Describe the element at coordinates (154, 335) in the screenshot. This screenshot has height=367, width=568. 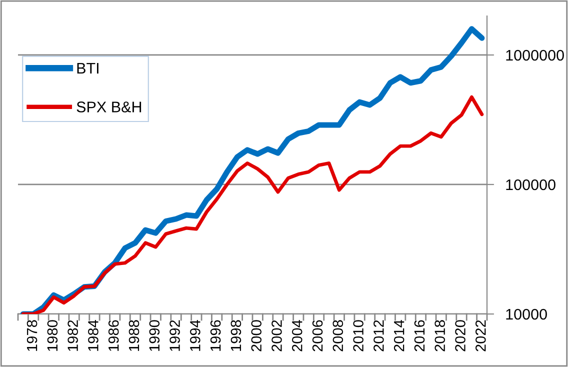
I see `x-tick-label: 1990` at that location.